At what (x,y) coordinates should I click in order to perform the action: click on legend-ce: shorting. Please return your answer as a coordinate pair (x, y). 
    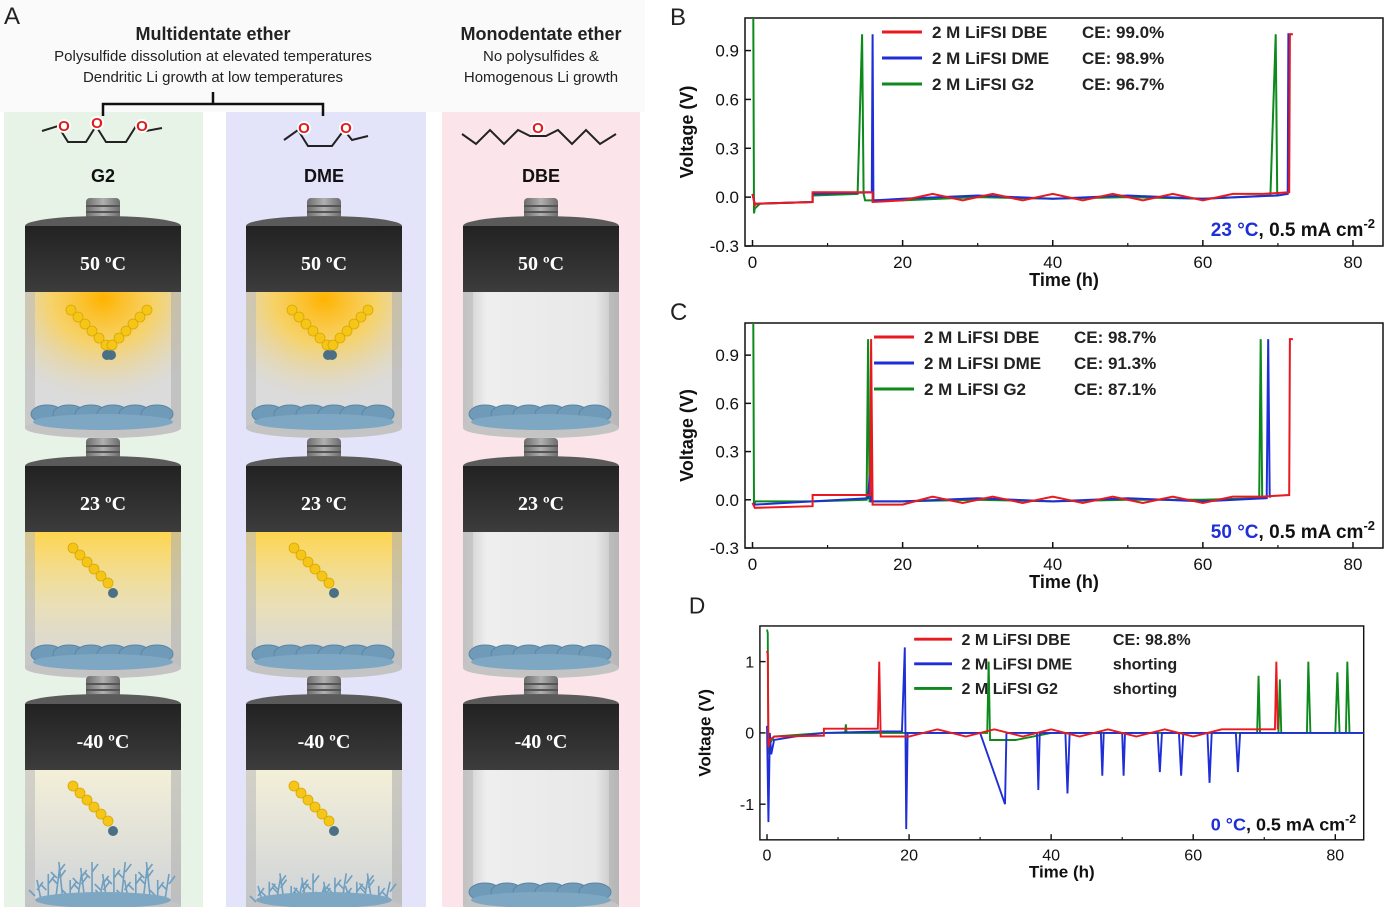
    Looking at the image, I should click on (1145, 664).